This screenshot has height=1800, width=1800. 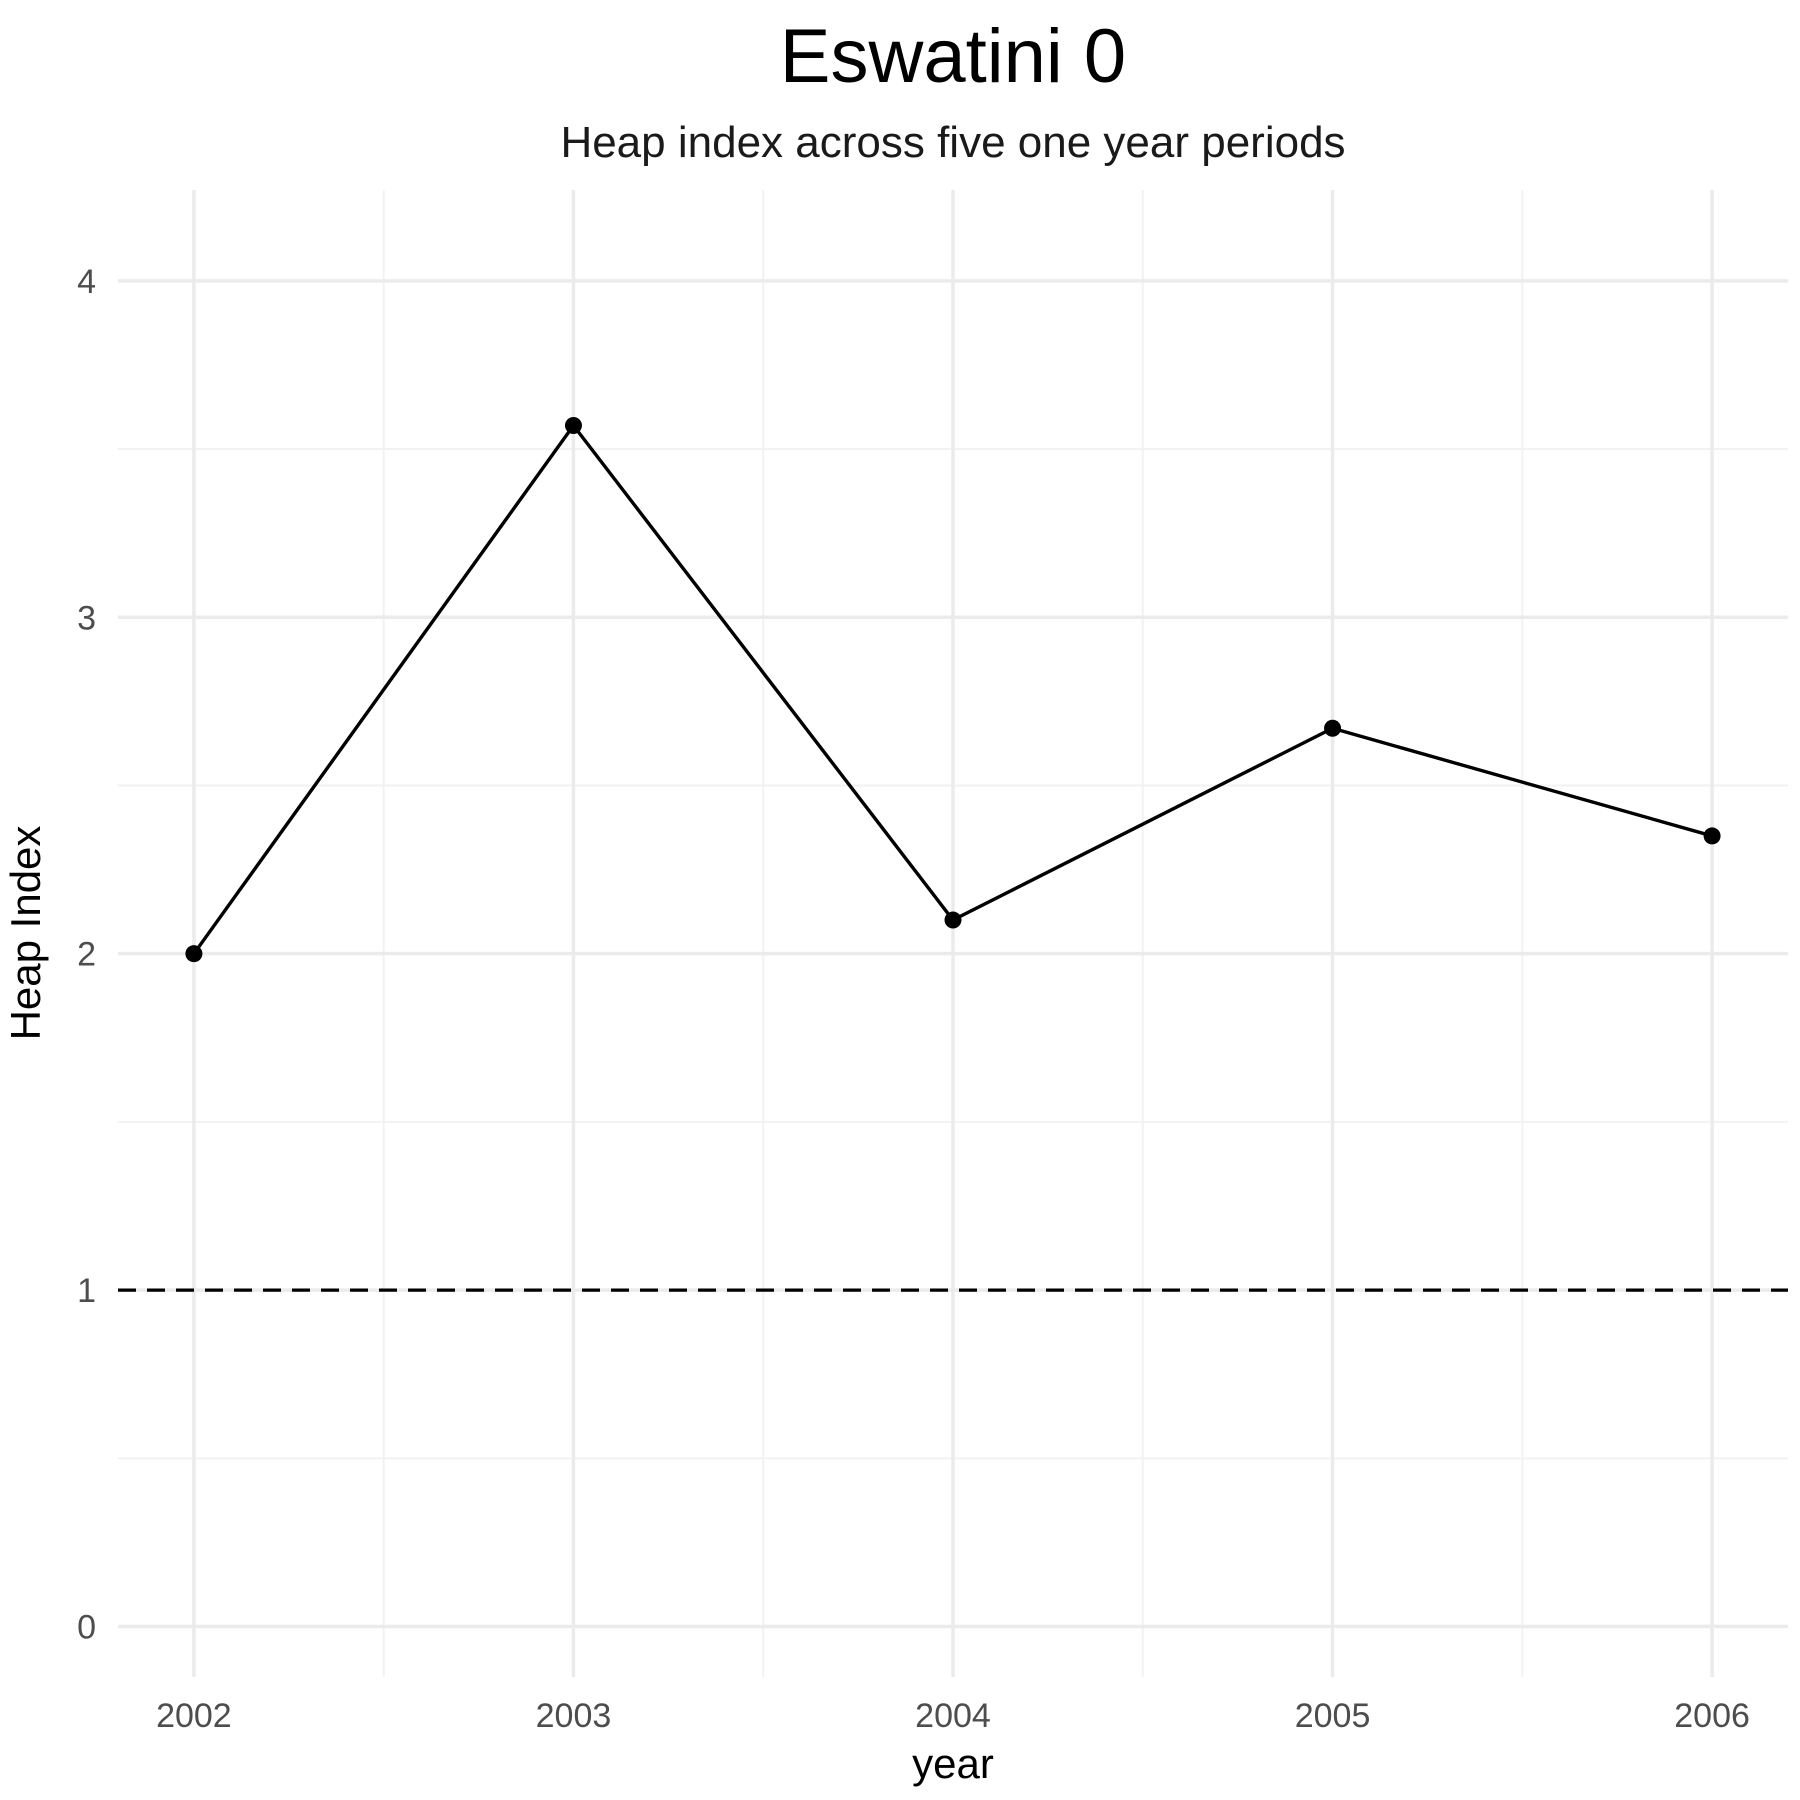 What do you see at coordinates (1712, 1716) in the screenshot?
I see `x-tick-label: 2006` at bounding box center [1712, 1716].